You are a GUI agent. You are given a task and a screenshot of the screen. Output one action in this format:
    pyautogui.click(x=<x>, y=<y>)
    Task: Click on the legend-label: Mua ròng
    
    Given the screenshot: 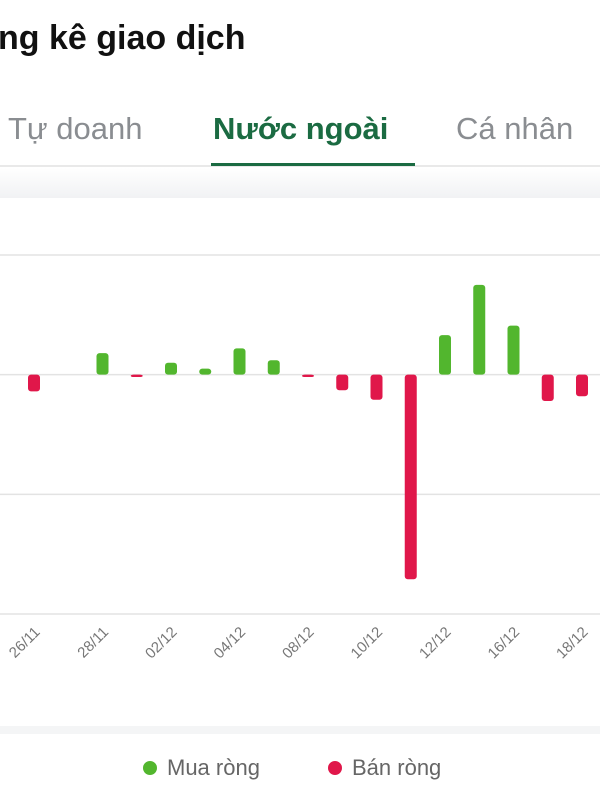 What is the action you would take?
    pyautogui.click(x=213, y=767)
    